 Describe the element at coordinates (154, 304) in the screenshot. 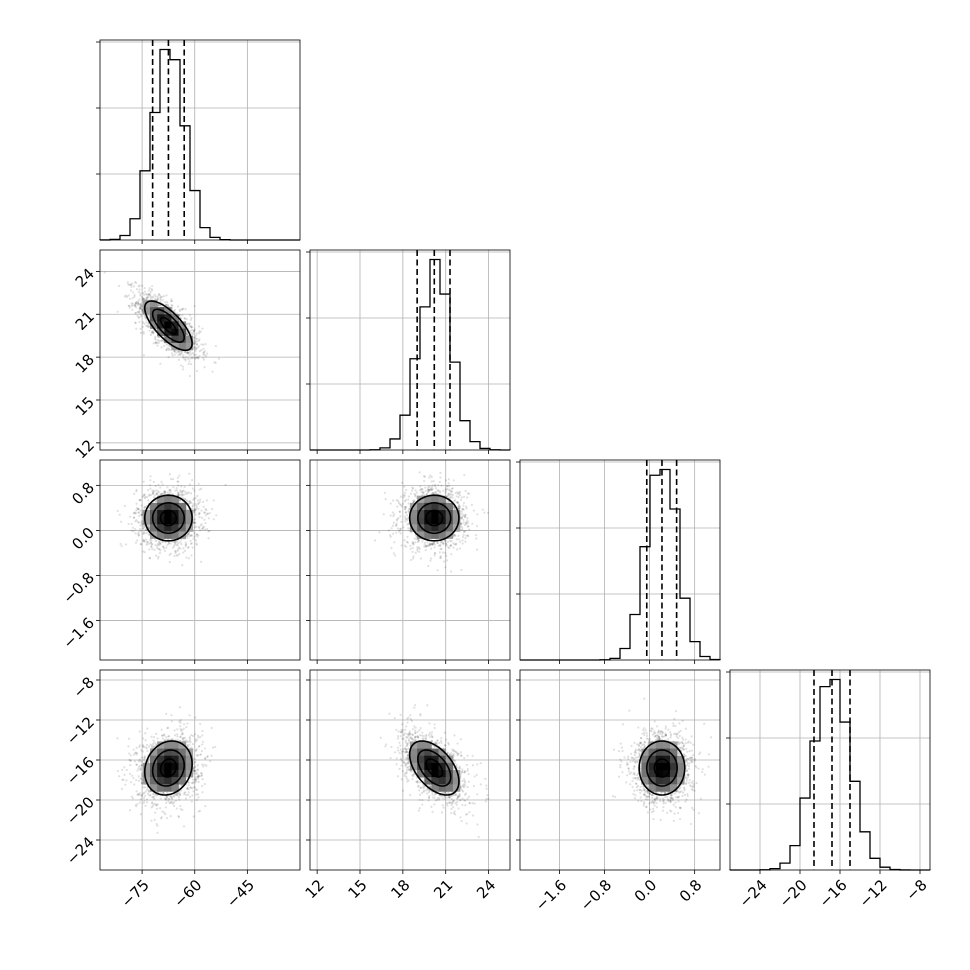

I see `density-cell` at that location.